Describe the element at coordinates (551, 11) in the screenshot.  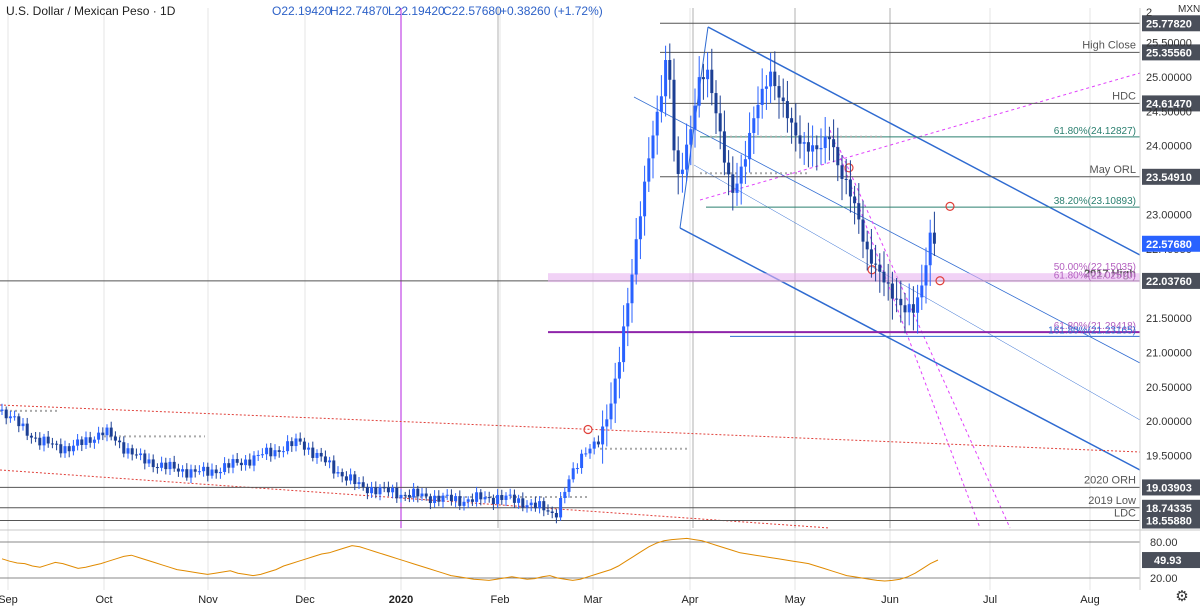
I see `ohlc-change: +0.38260 (+1.72%)` at that location.